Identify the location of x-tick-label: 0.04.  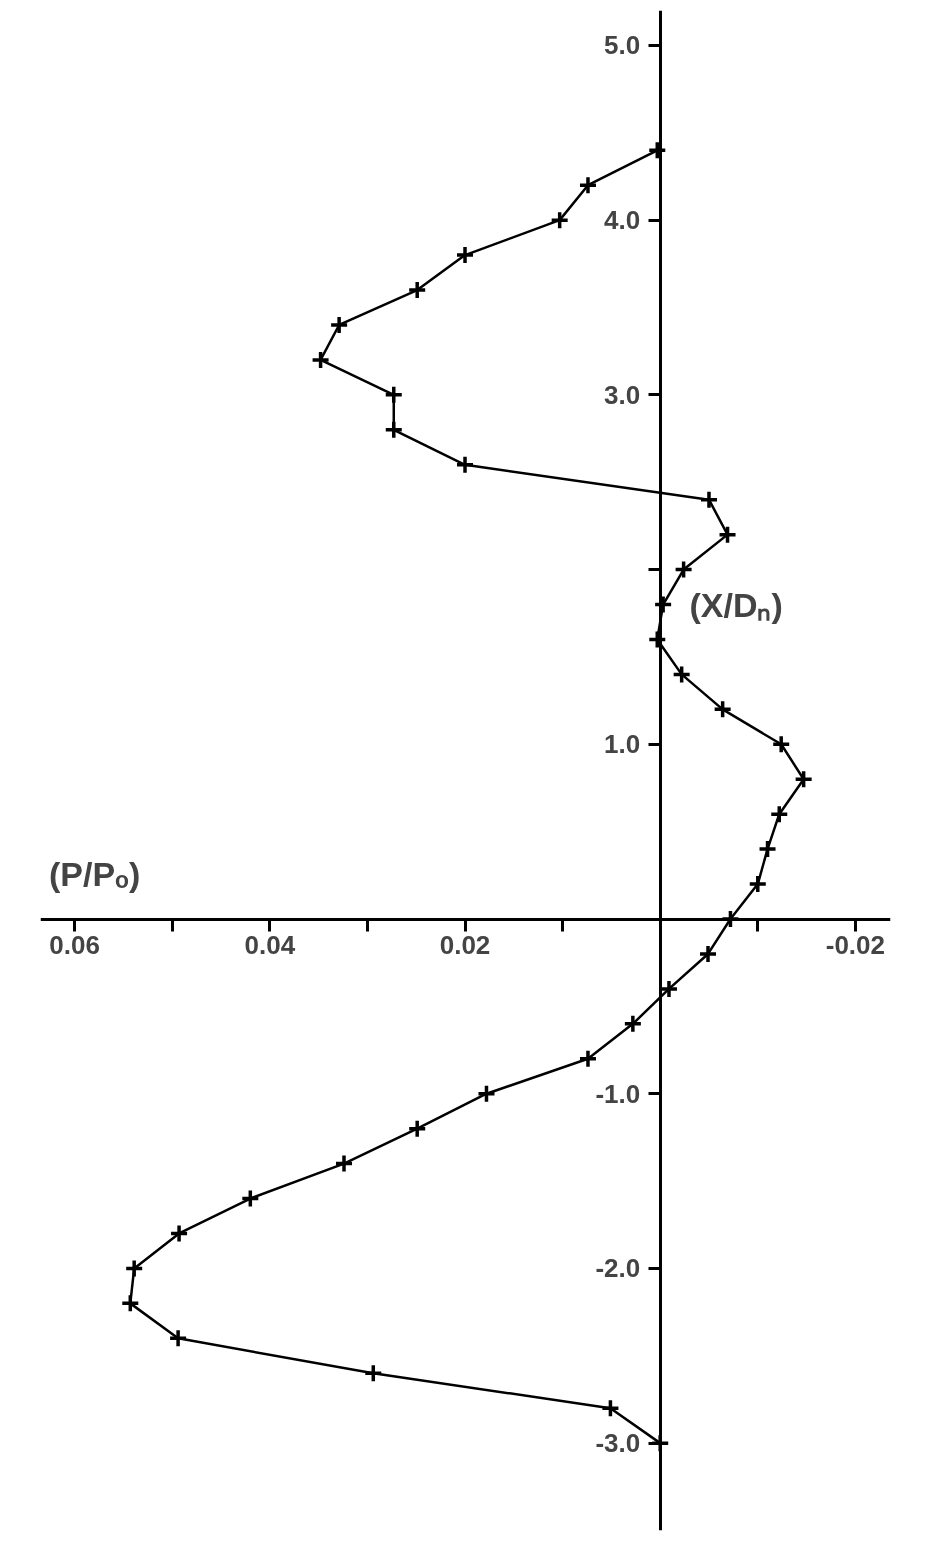
(270, 945).